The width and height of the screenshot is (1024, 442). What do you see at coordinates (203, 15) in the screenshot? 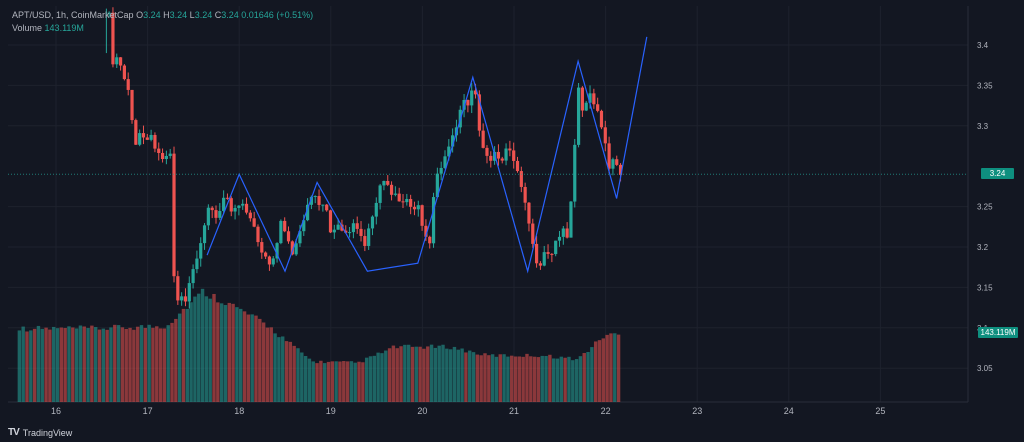
I see `low-value: 3.24` at bounding box center [203, 15].